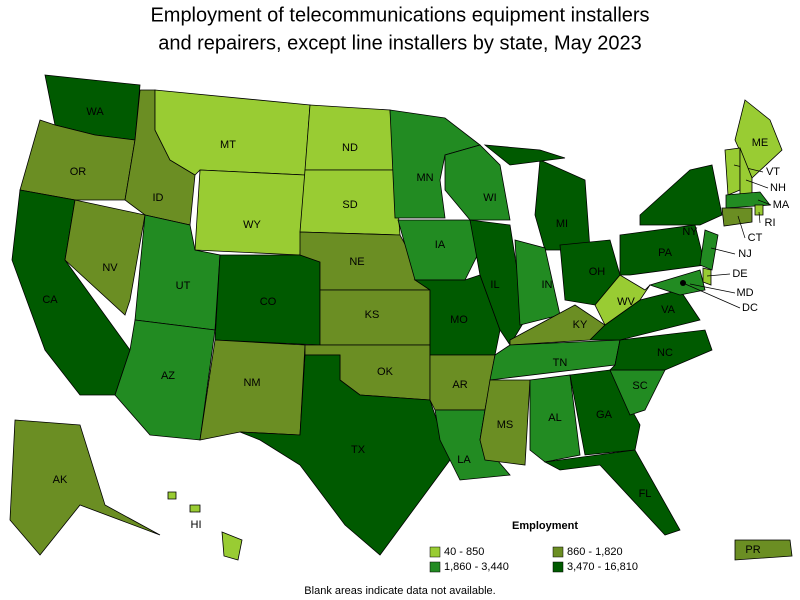 This screenshot has height=600, width=800. I want to click on state-label: LA, so click(464, 460).